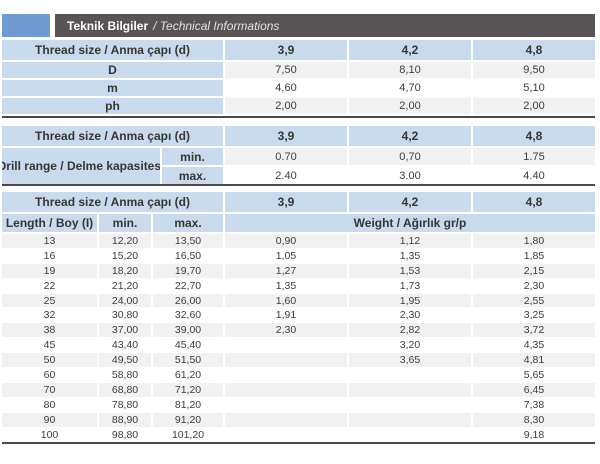 The image size is (600, 464). Describe the element at coordinates (286, 285) in the screenshot. I see `cell: 1,35` at that location.